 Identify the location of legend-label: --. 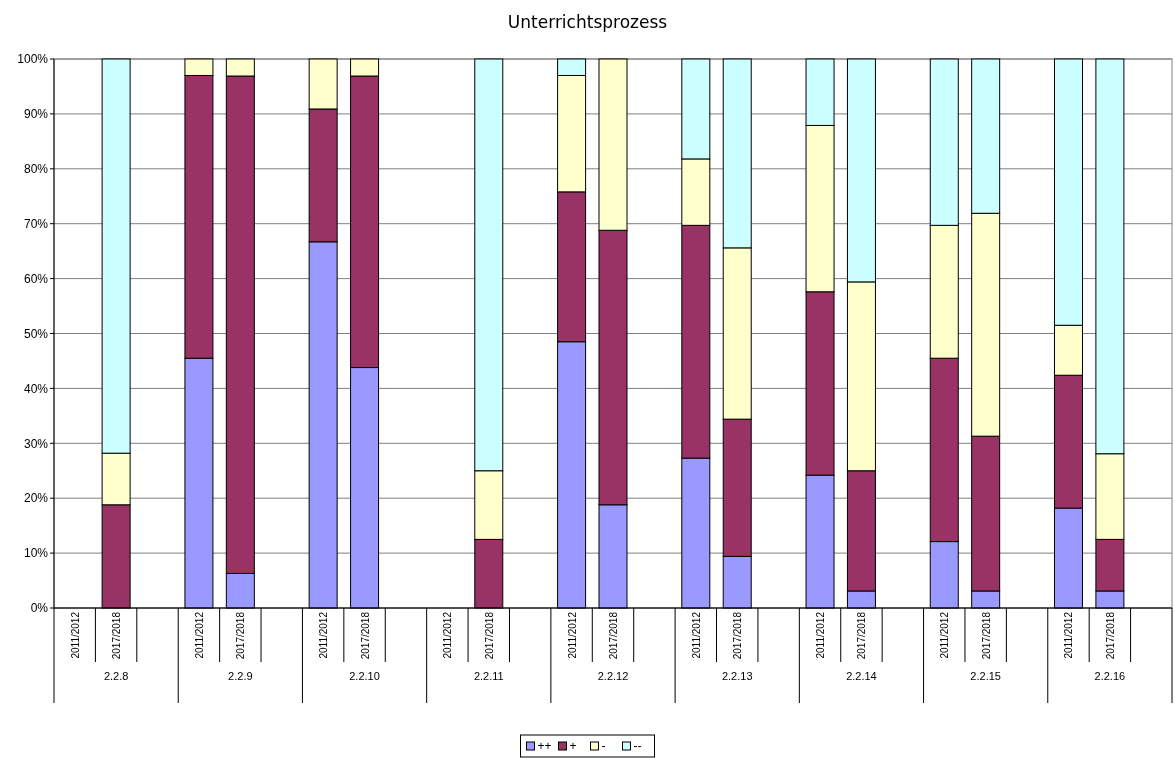
(637, 746).